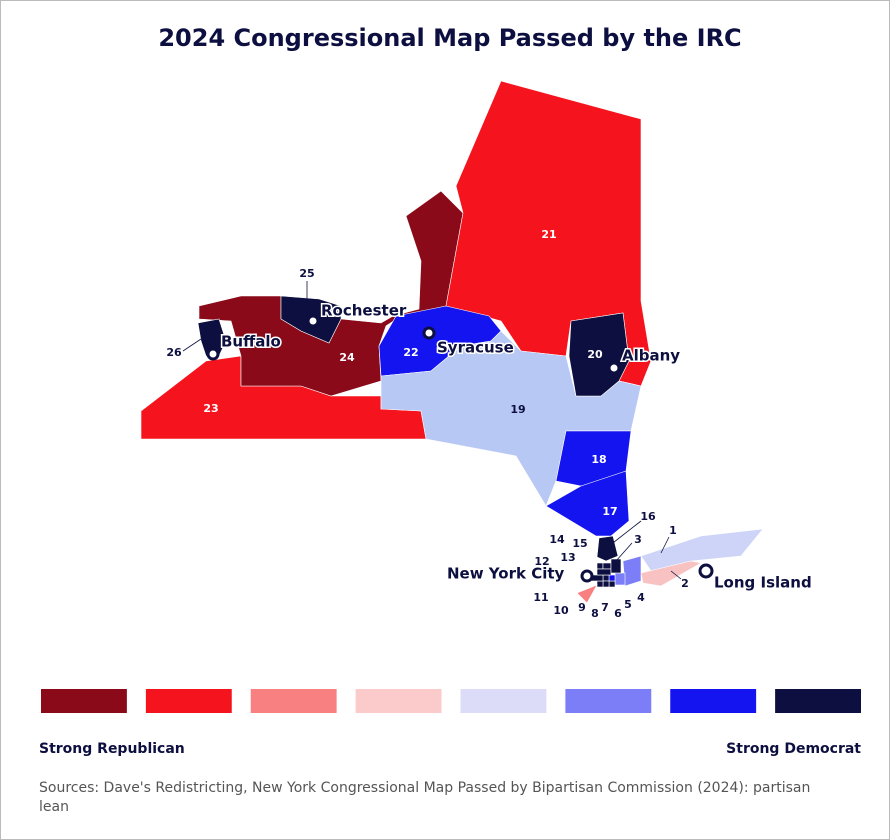  What do you see at coordinates (582, 607) in the screenshot?
I see `district-label: 9` at bounding box center [582, 607].